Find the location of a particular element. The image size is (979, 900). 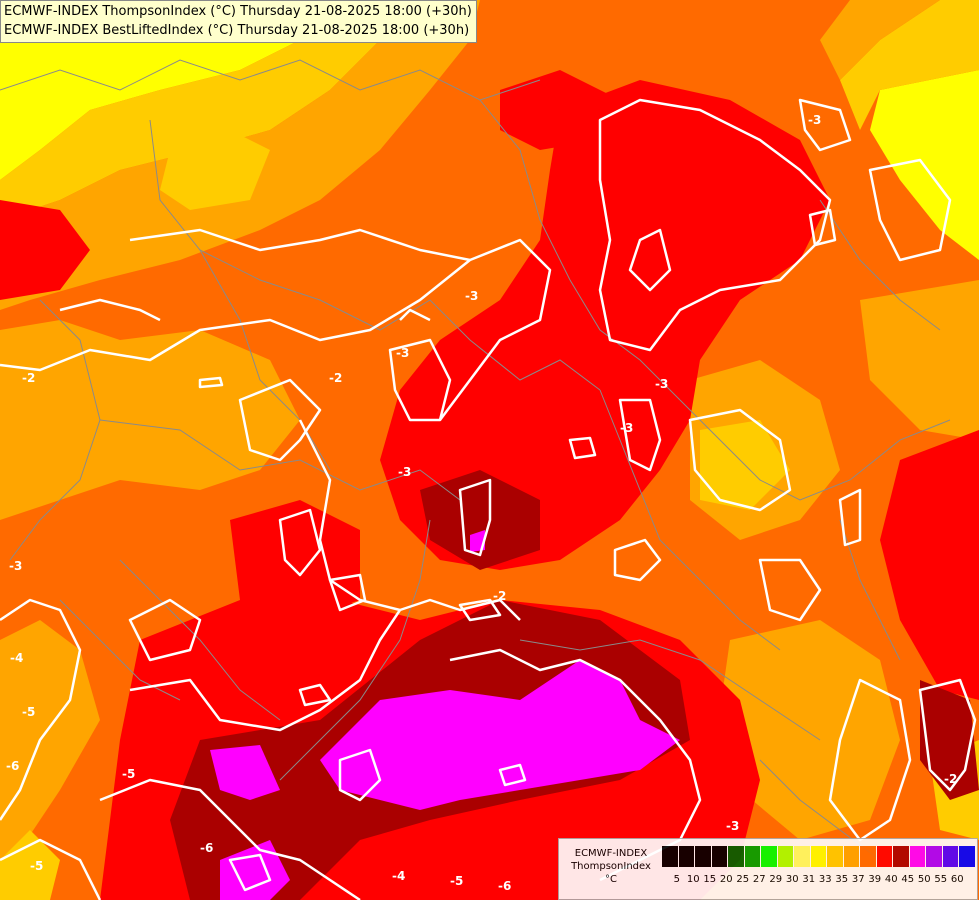

legend-tick-label: 29 is located at coordinates (776, 879).